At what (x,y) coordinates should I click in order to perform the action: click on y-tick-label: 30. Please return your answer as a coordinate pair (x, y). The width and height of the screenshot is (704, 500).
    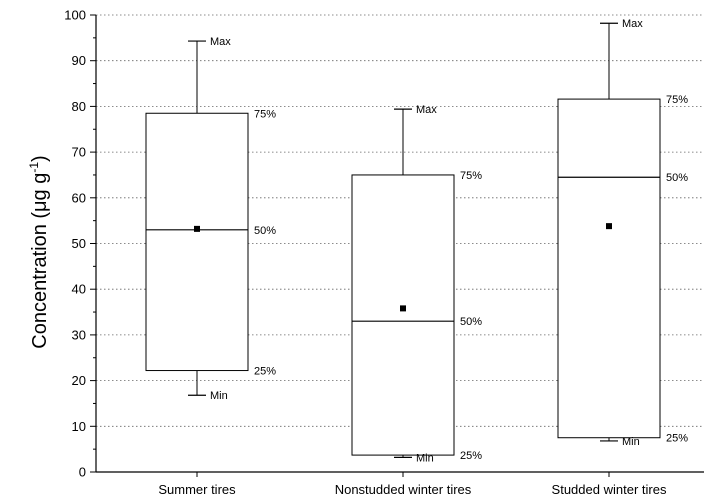
    Looking at the image, I should click on (79, 334).